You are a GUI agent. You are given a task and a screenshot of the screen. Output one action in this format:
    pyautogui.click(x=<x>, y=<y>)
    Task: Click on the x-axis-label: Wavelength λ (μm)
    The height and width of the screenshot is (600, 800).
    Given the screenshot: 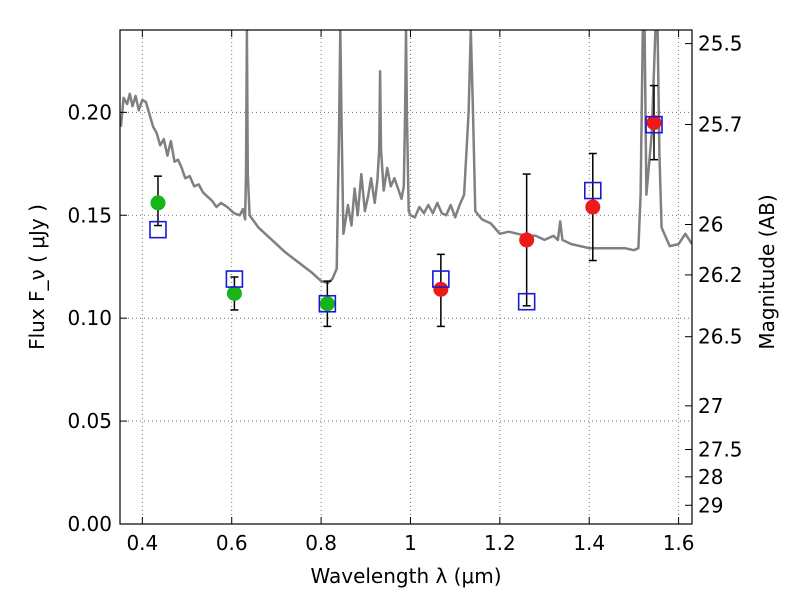 What is the action you would take?
    pyautogui.click(x=405, y=576)
    